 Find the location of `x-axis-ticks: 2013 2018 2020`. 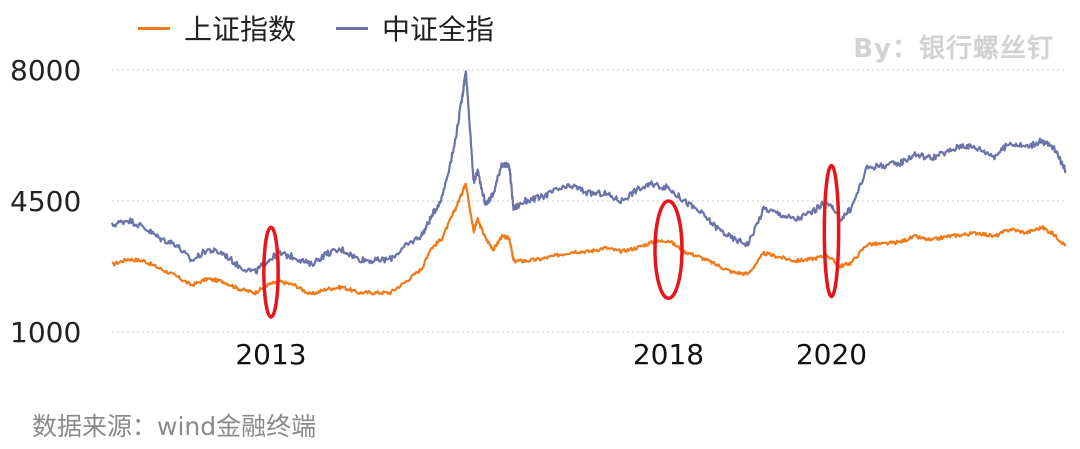

x-axis-ticks: 2013 2018 2020 is located at coordinates (551, 354).